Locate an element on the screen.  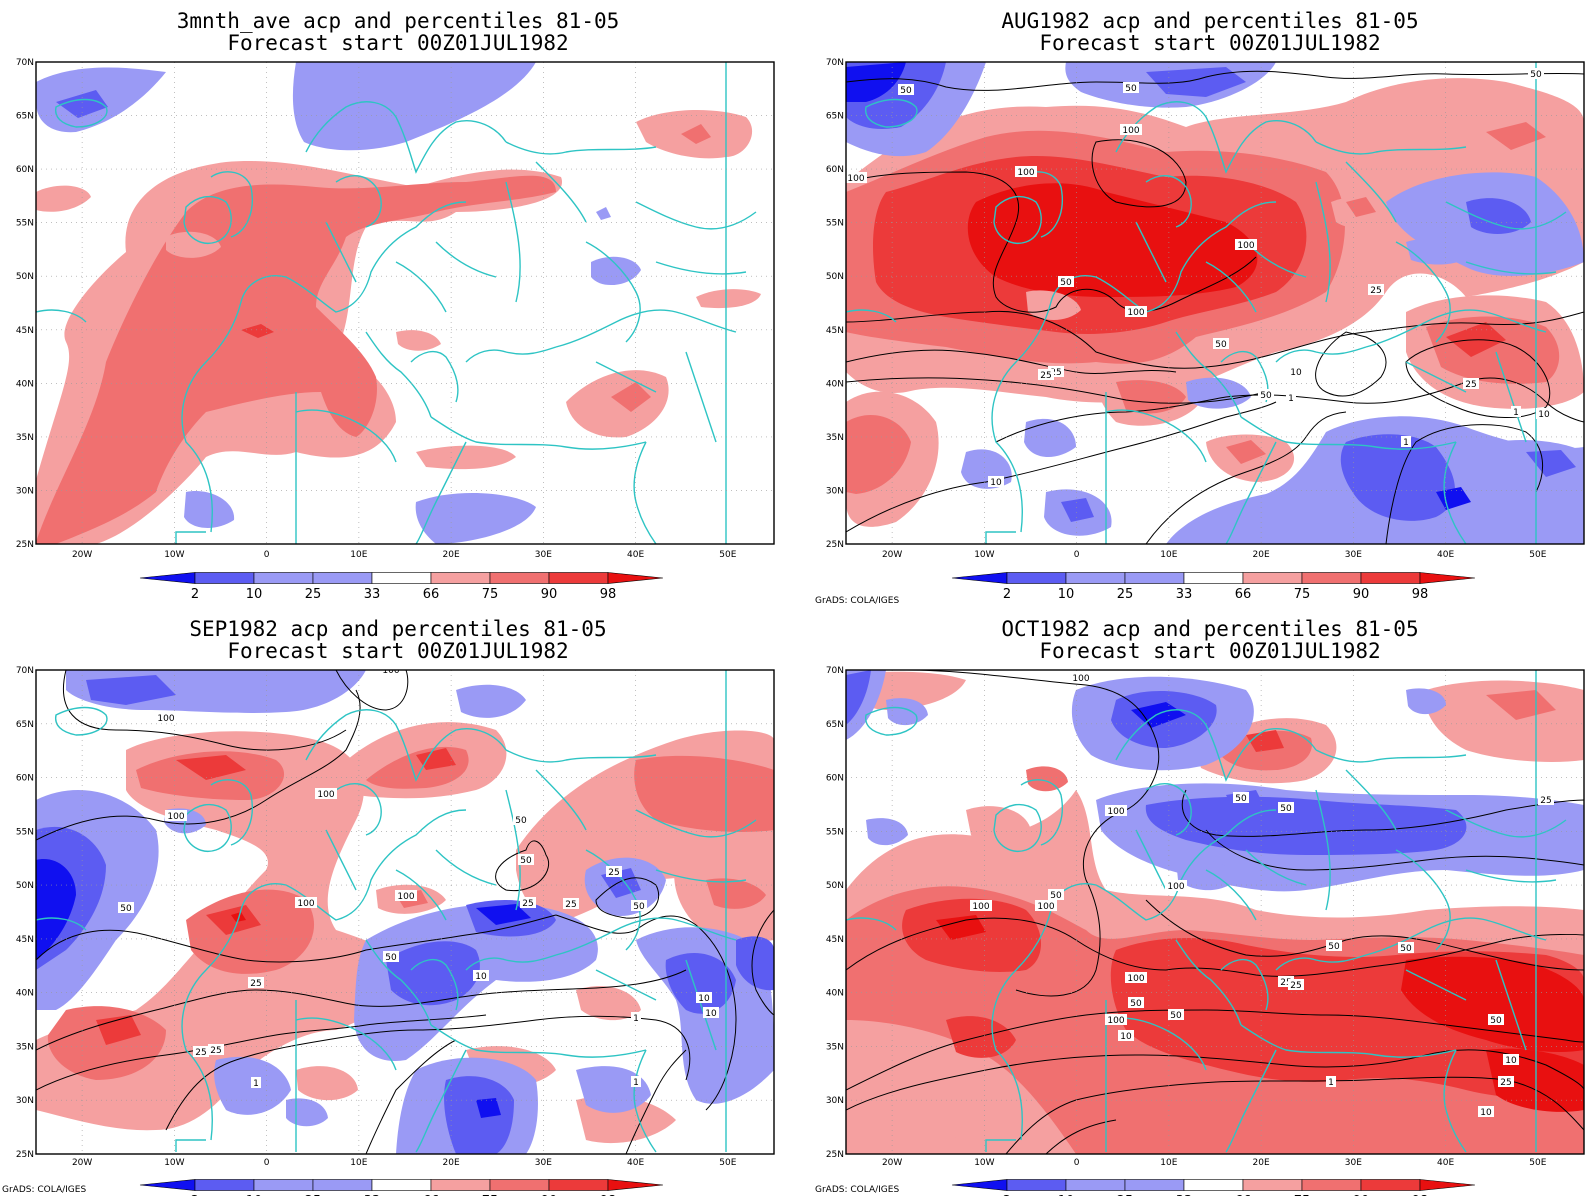
latitude-label: 25N is located at coordinates (25, 545).